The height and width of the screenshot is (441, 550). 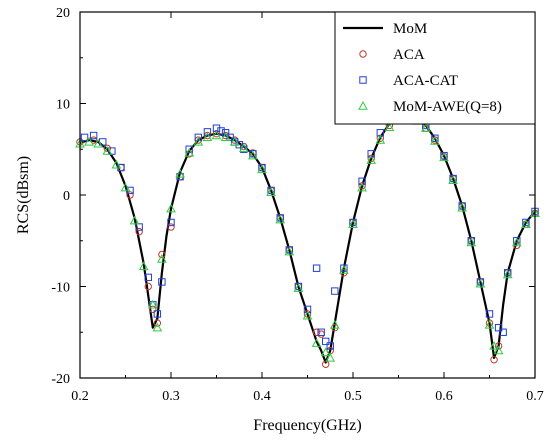 I want to click on x-tick-label: 0.5, so click(x=353, y=396).